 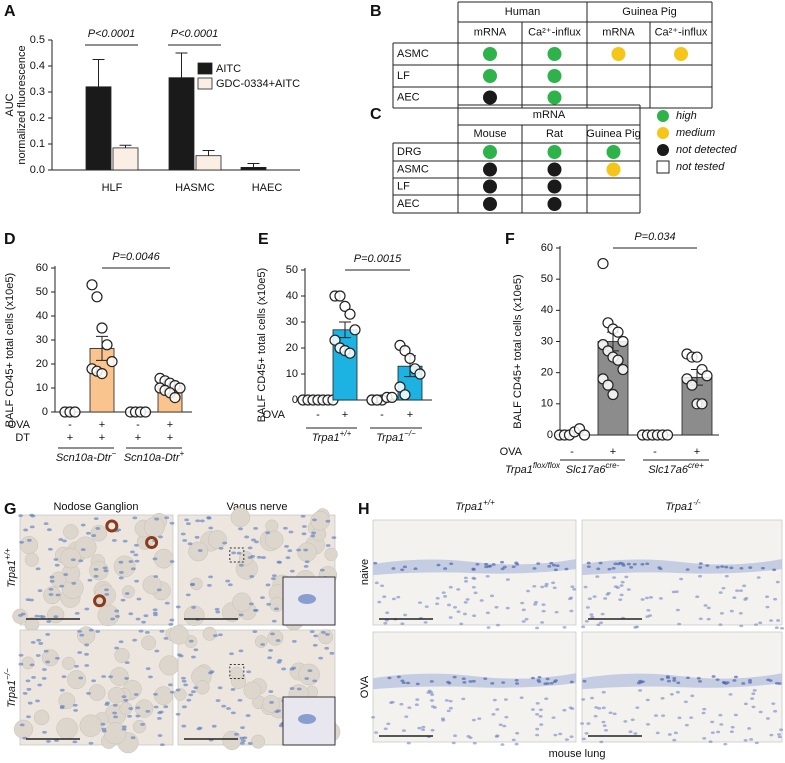 What do you see at coordinates (554, 54) in the screenshot?
I see `status-dot` at bounding box center [554, 54].